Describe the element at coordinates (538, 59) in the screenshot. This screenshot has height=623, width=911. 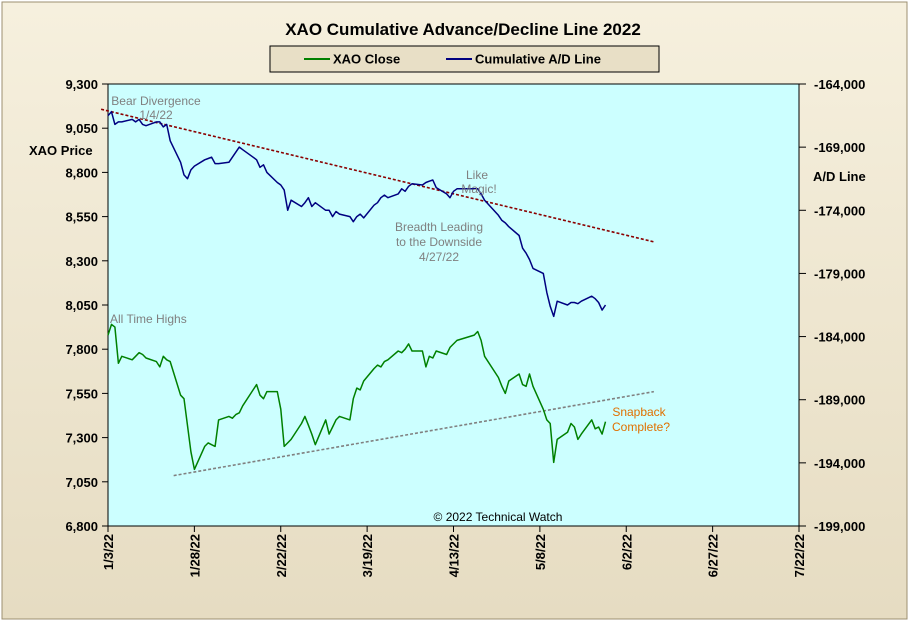
I see `legend-label-ad-line: Cumulative A/D Line` at that location.